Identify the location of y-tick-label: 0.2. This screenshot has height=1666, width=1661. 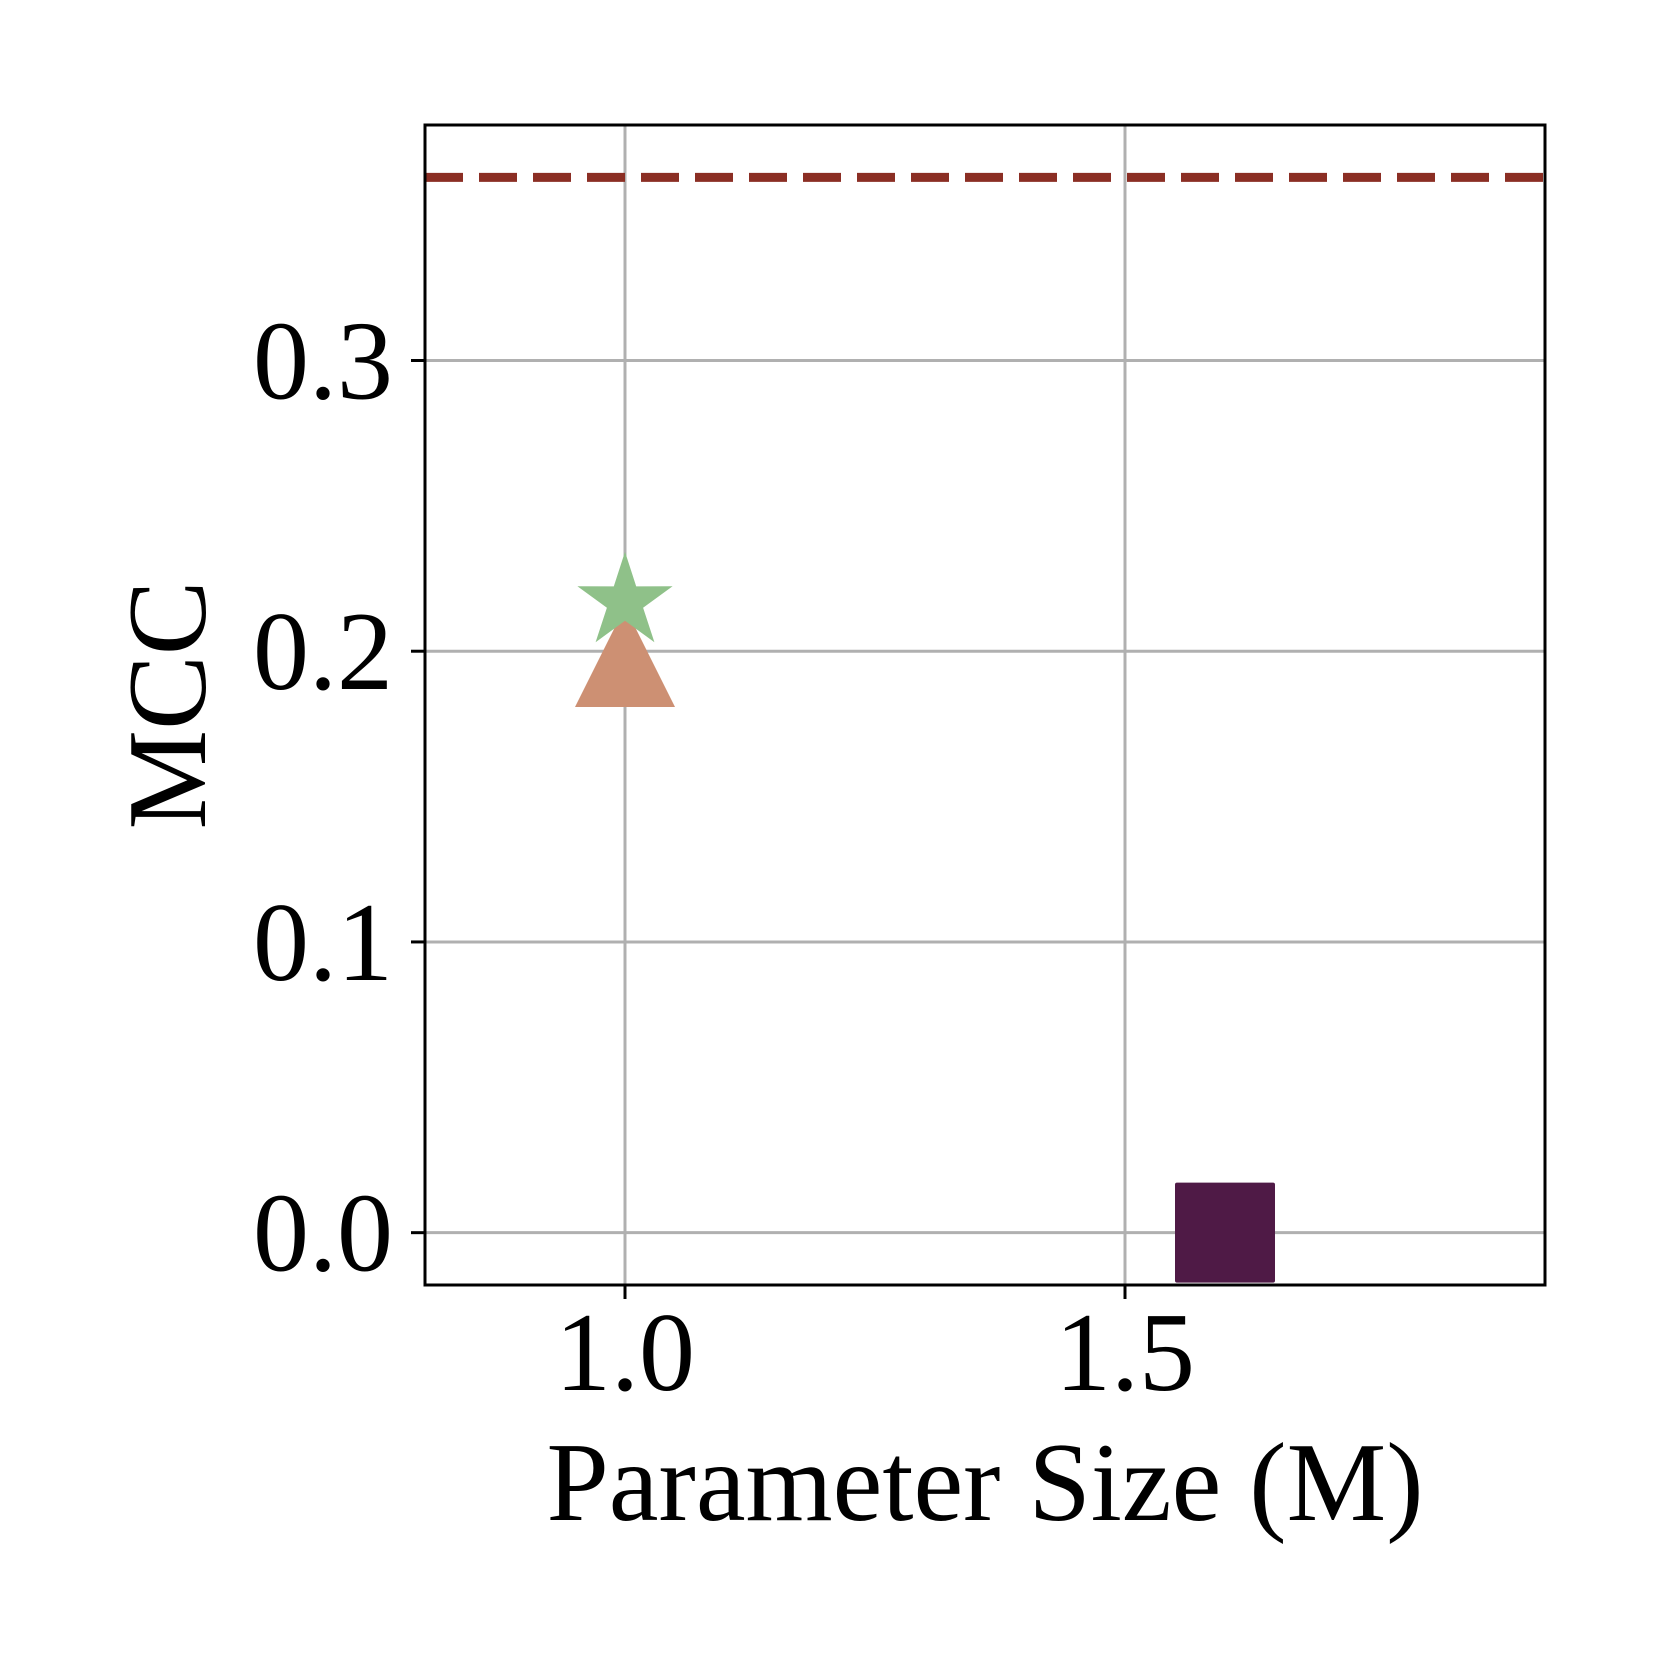
(323, 652).